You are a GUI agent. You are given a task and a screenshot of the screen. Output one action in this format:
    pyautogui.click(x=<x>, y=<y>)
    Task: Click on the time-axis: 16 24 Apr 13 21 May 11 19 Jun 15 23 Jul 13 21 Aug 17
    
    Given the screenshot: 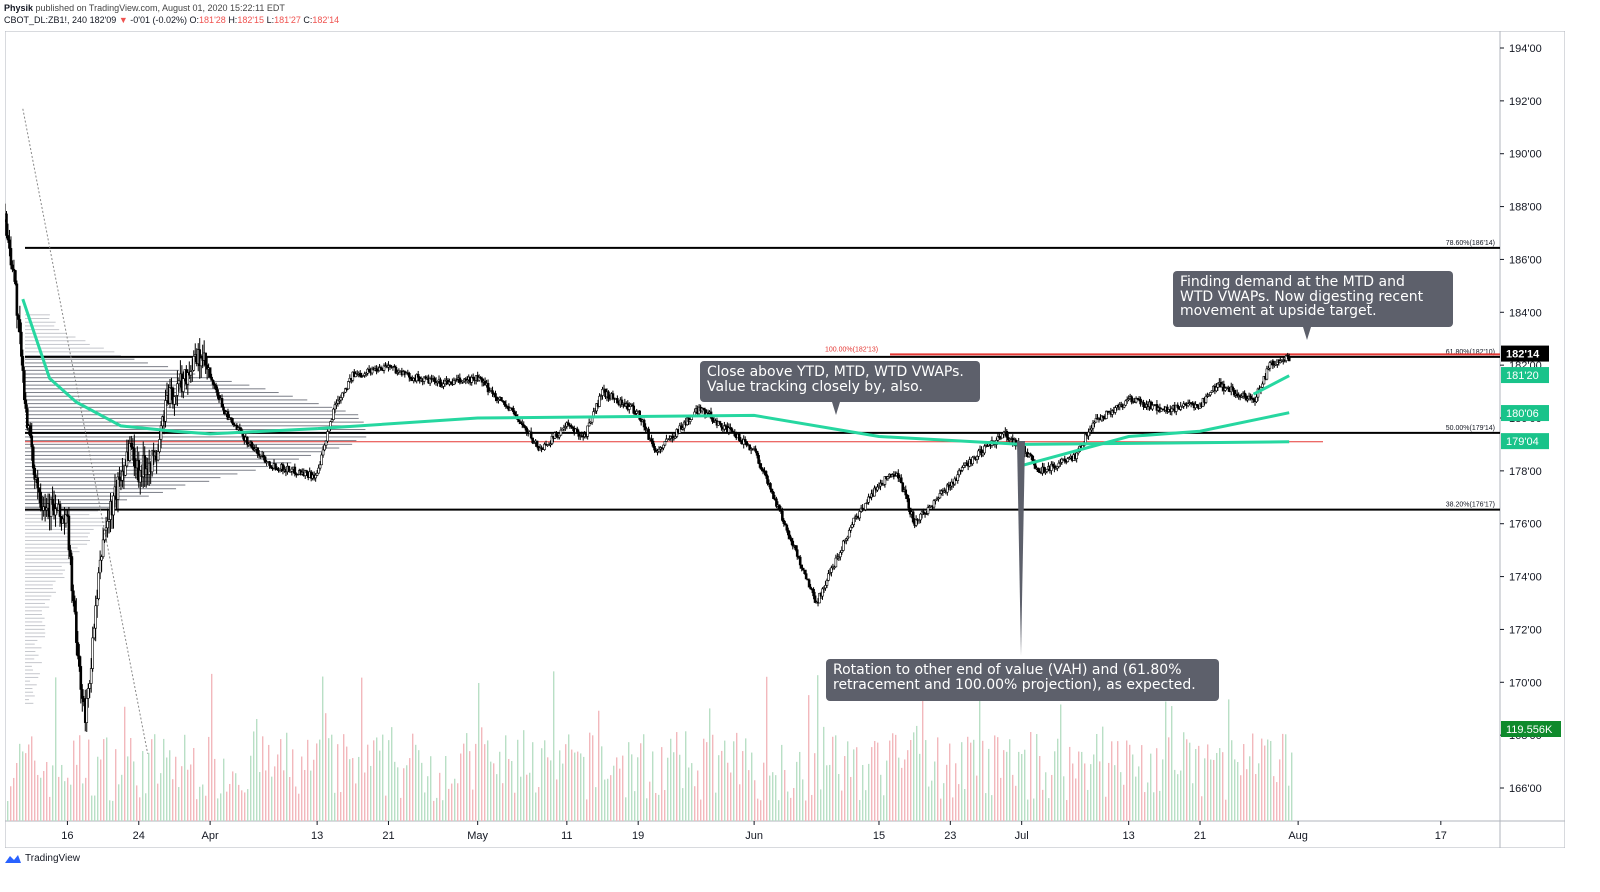 What is the action you would take?
    pyautogui.click(x=754, y=831)
    